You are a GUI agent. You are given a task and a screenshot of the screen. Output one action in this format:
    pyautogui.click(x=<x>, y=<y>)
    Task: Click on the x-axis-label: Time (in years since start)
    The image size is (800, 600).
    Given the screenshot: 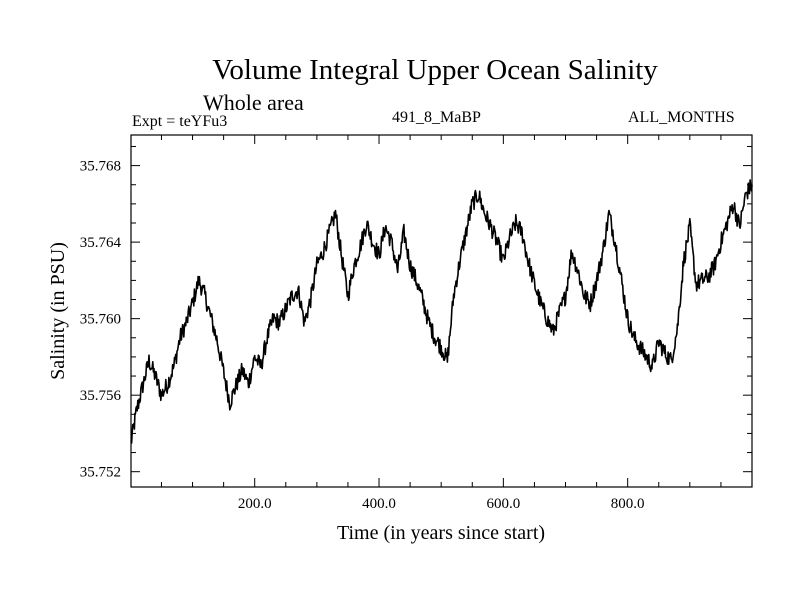 What is the action you would take?
    pyautogui.click(x=441, y=533)
    